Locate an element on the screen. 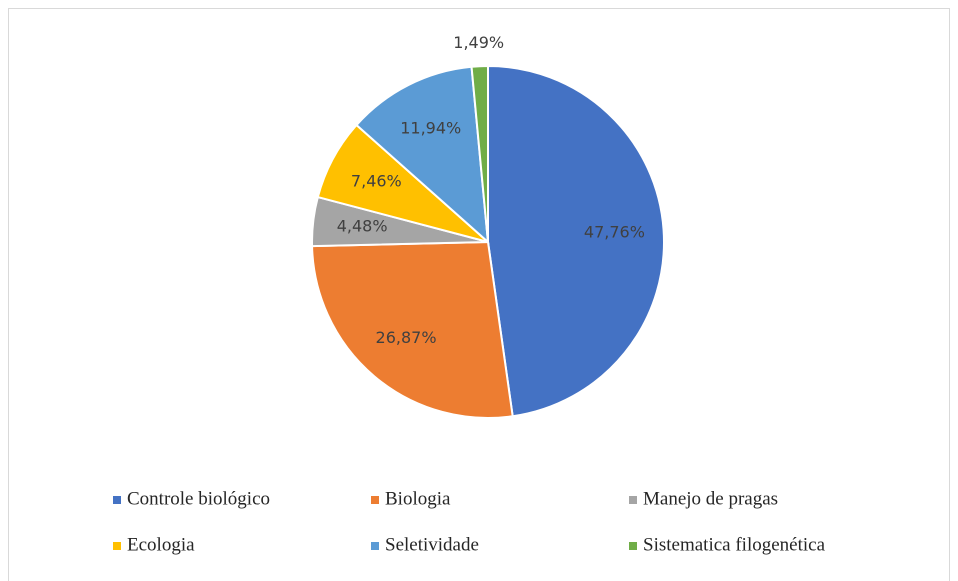 The width and height of the screenshot is (958, 581). data-label: 47,76% is located at coordinates (614, 232).